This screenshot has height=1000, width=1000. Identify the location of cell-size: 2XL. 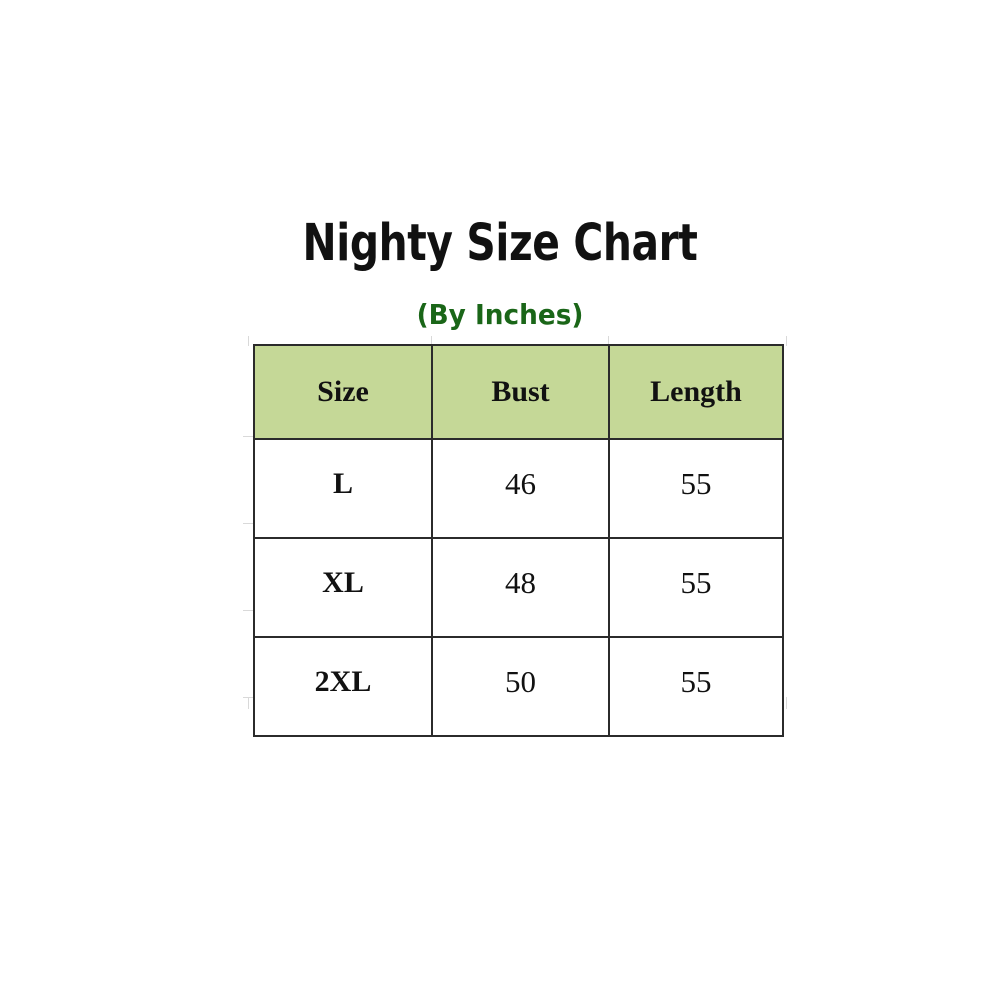
(343, 686).